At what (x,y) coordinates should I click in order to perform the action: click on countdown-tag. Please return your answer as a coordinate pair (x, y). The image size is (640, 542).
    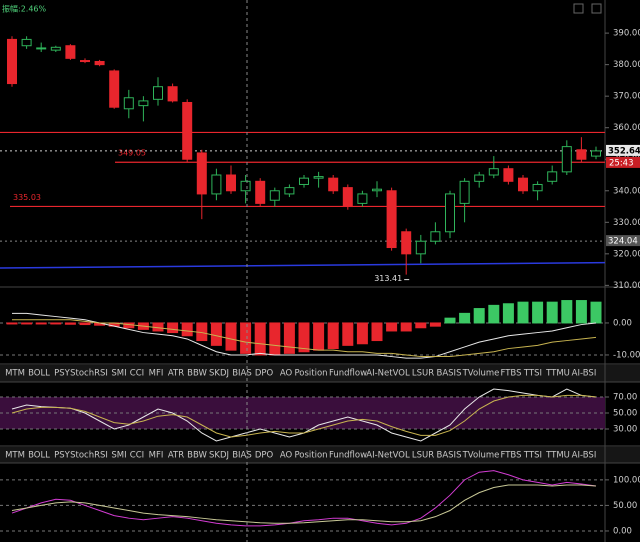
    Looking at the image, I should click on (623, 162).